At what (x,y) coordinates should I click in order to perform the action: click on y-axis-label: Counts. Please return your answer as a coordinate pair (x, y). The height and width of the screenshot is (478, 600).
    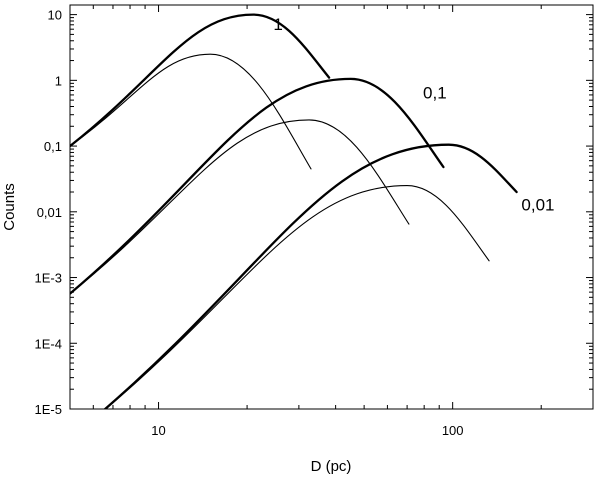
    Looking at the image, I should click on (9, 207).